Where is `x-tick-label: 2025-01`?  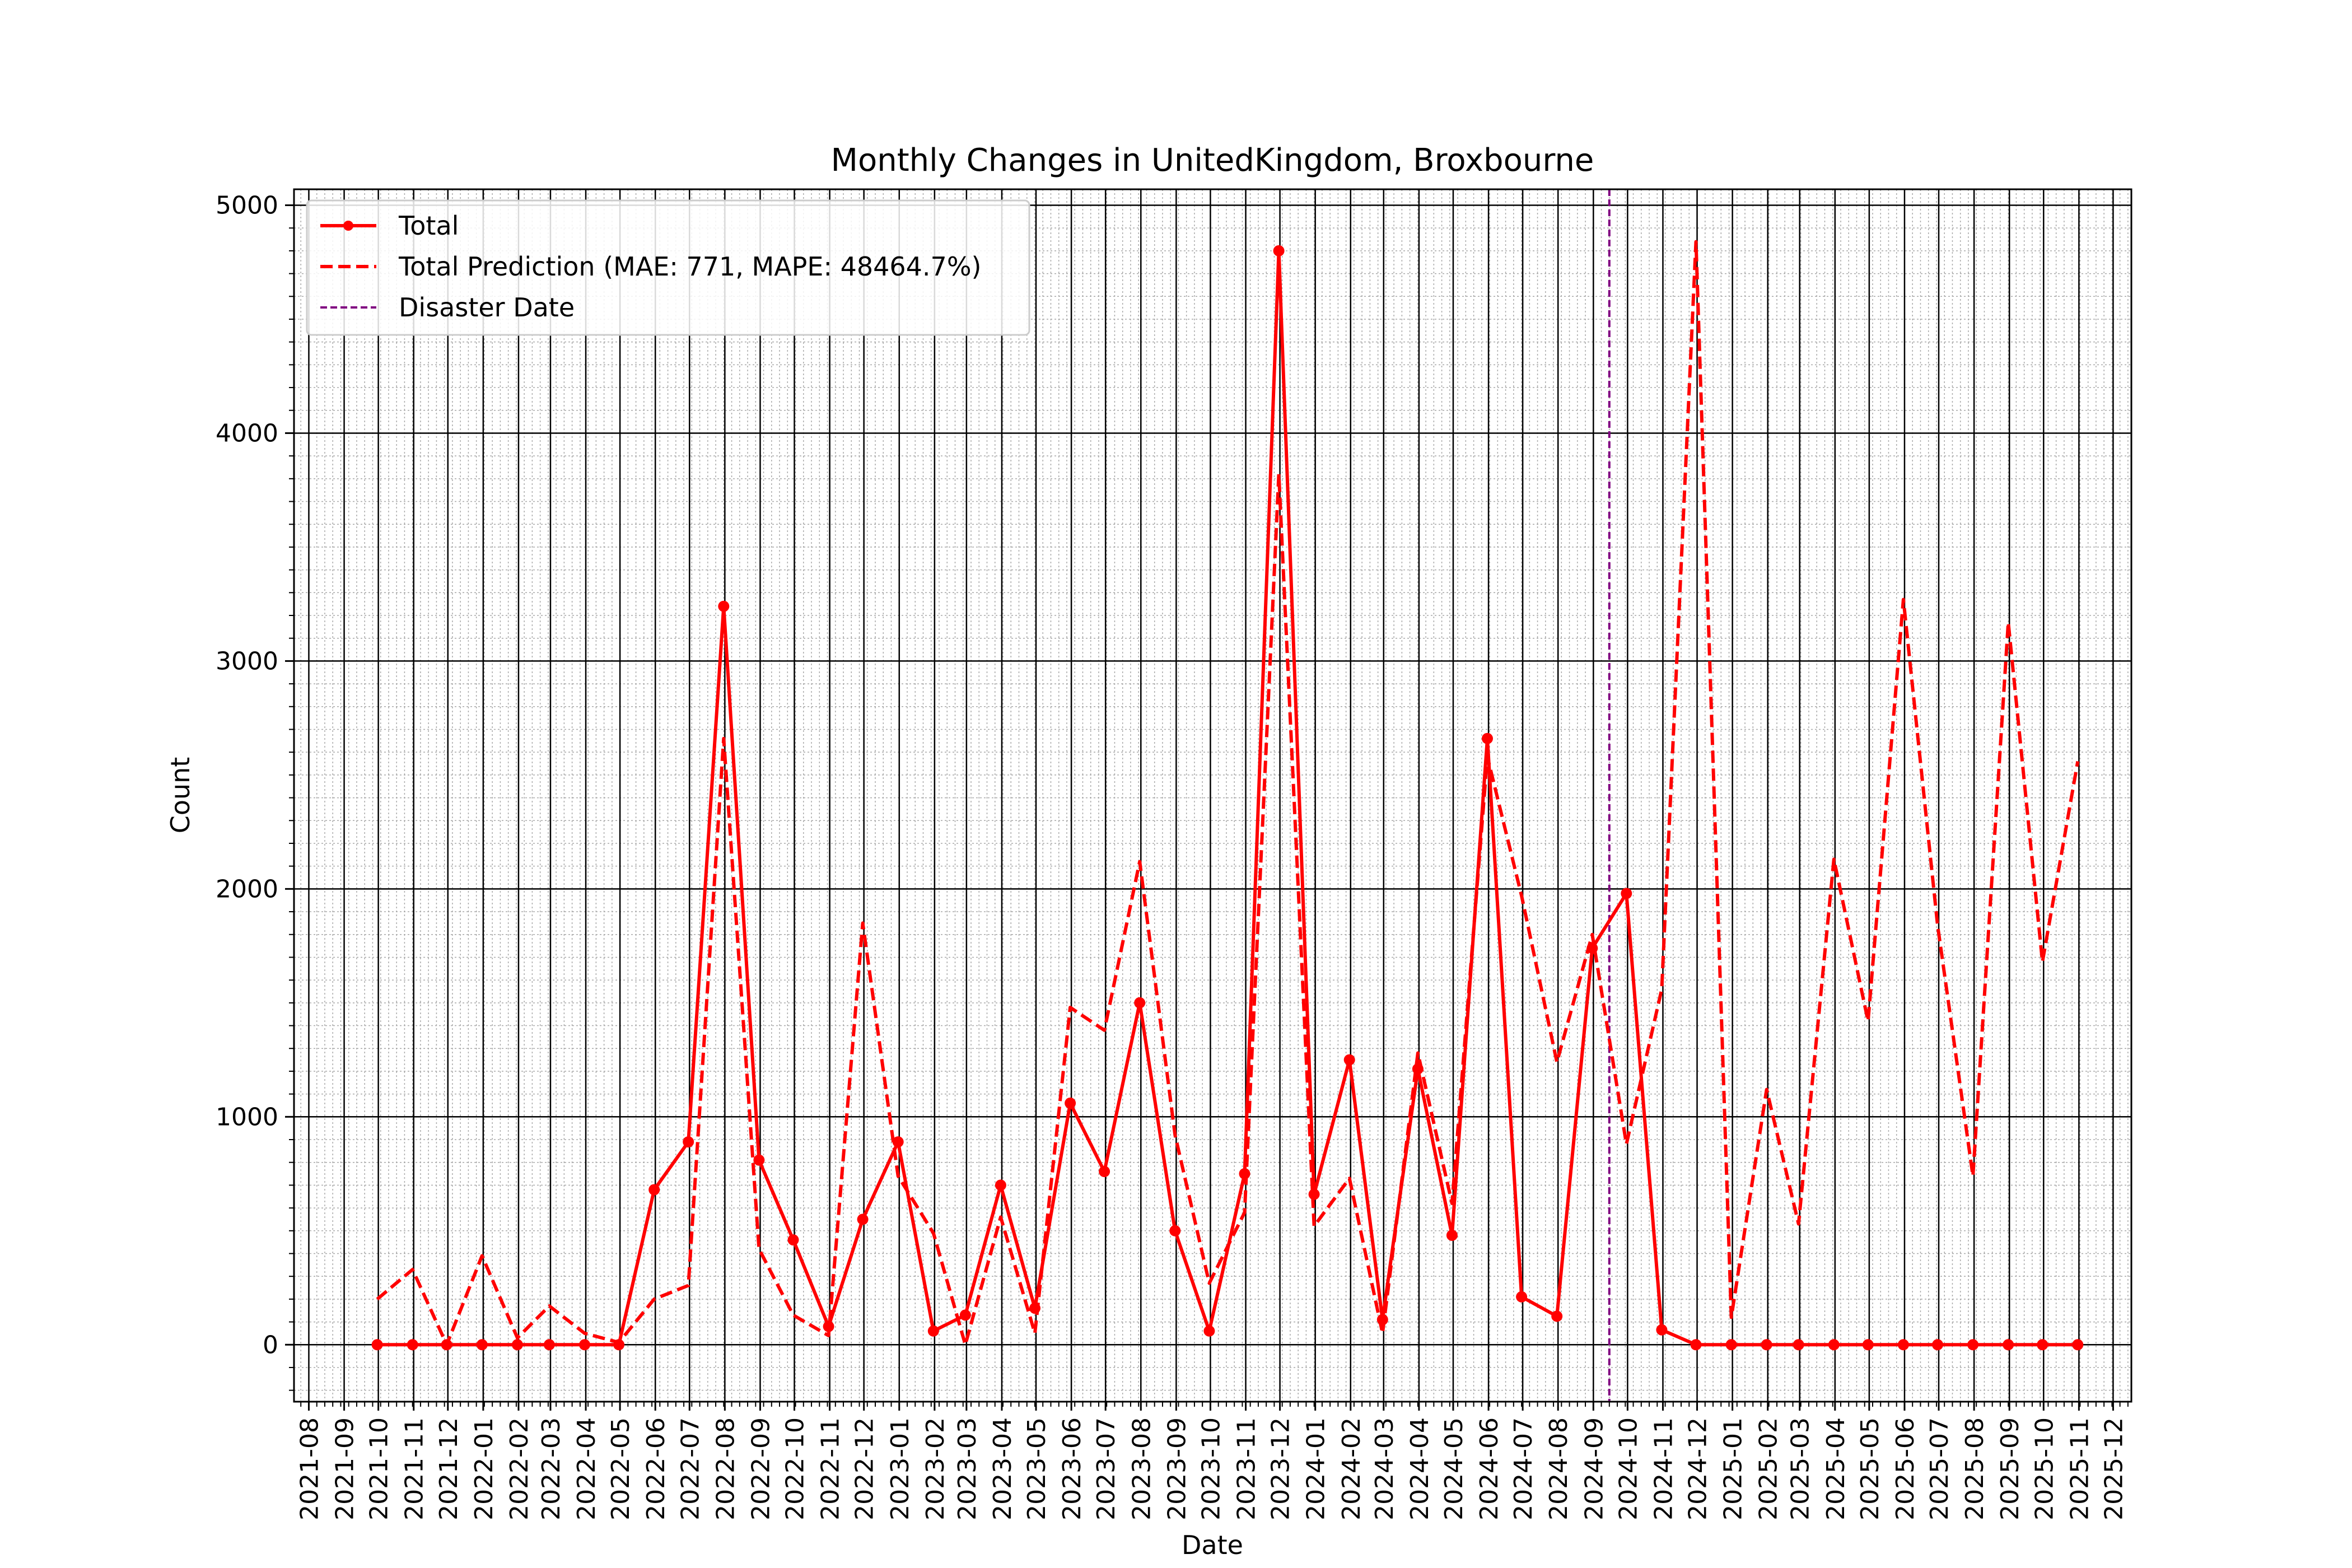
x-tick-label: 2025-01 is located at coordinates (1734, 1469).